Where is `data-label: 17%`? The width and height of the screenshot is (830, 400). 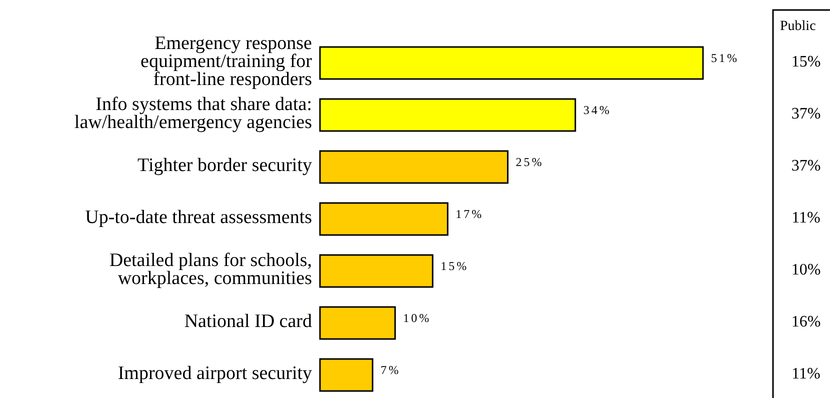
data-label: 17% is located at coordinates (470, 213).